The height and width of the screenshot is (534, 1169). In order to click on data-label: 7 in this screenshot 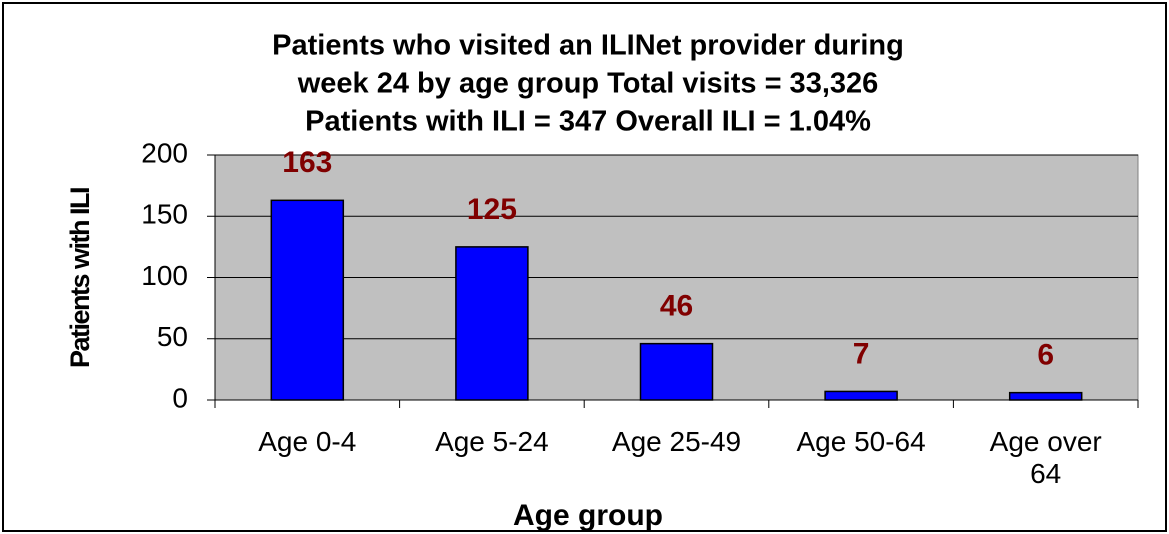, I will do `click(861, 353)`.